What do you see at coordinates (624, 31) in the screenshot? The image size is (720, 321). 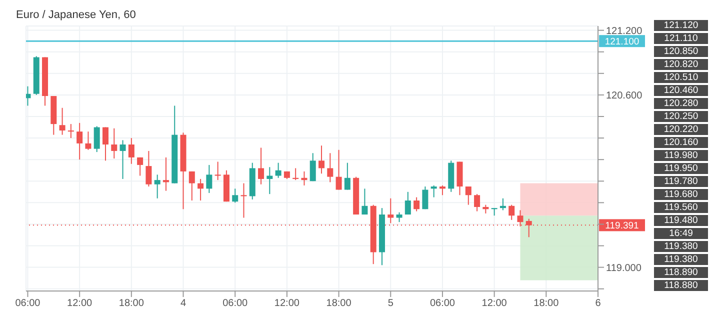 I see `y-tick-label: 121.200` at bounding box center [624, 31].